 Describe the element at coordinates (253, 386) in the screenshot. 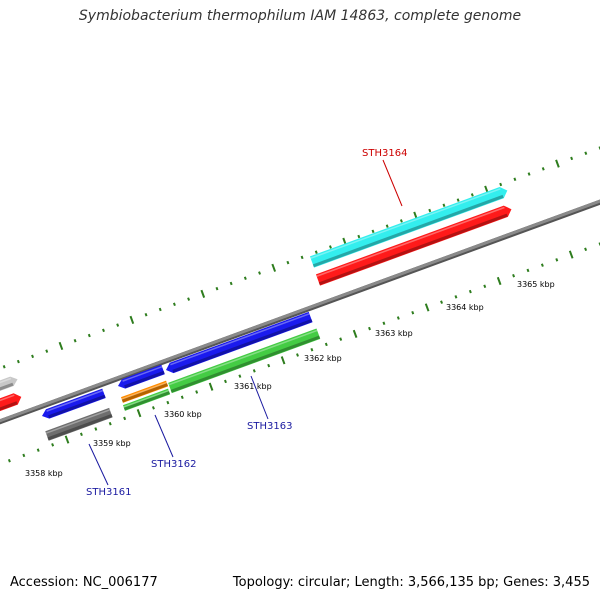

I see `ruler-label: 3361 kbp` at that location.